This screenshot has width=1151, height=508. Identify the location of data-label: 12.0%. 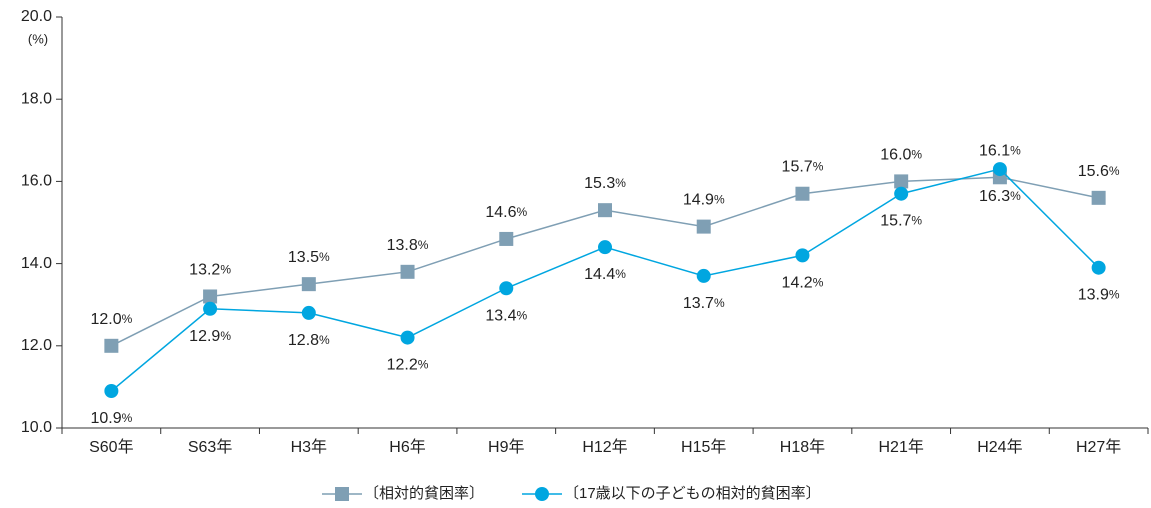
(111, 319).